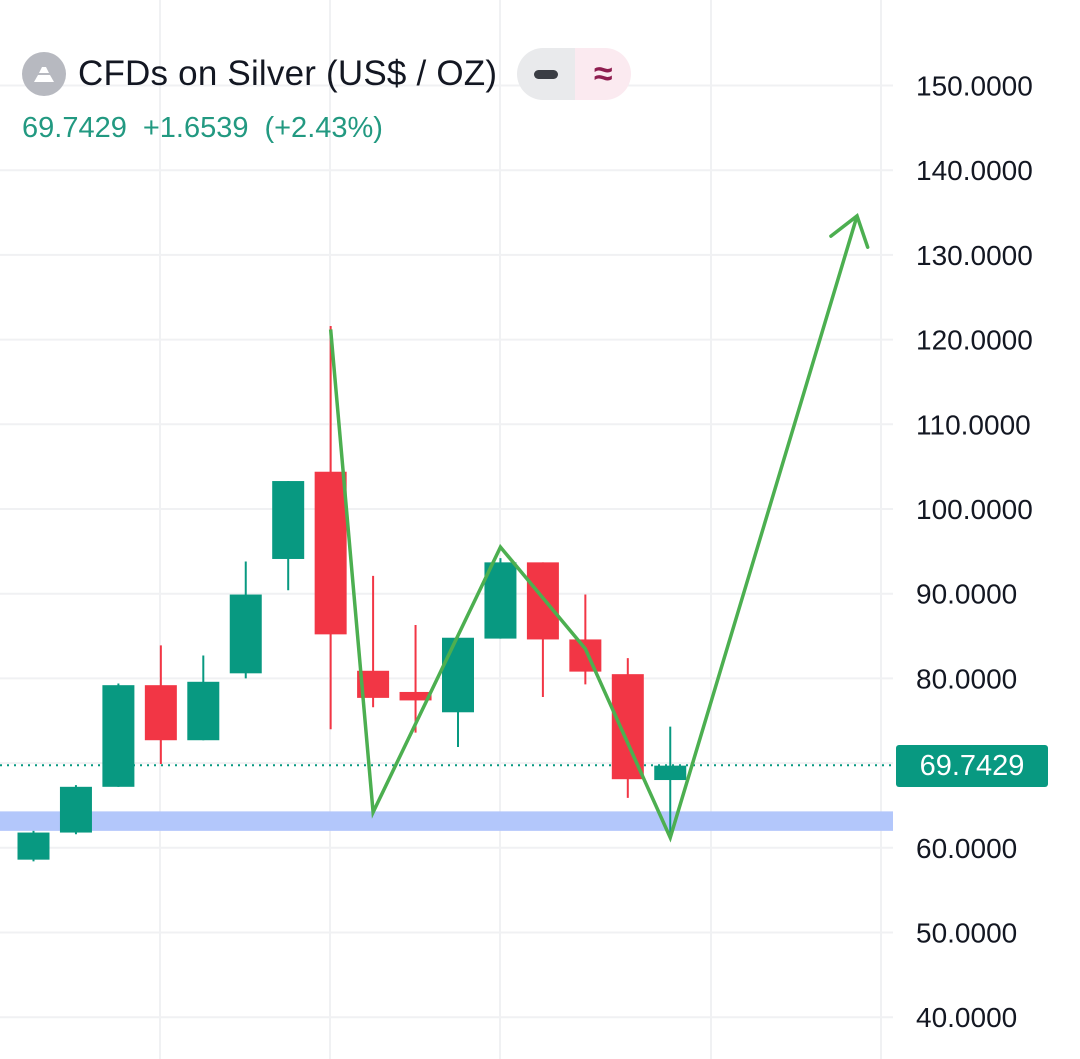 The height and width of the screenshot is (1059, 1080). Describe the element at coordinates (323, 128) in the screenshot. I see `price-change-percent: (+2.43%)` at that location.